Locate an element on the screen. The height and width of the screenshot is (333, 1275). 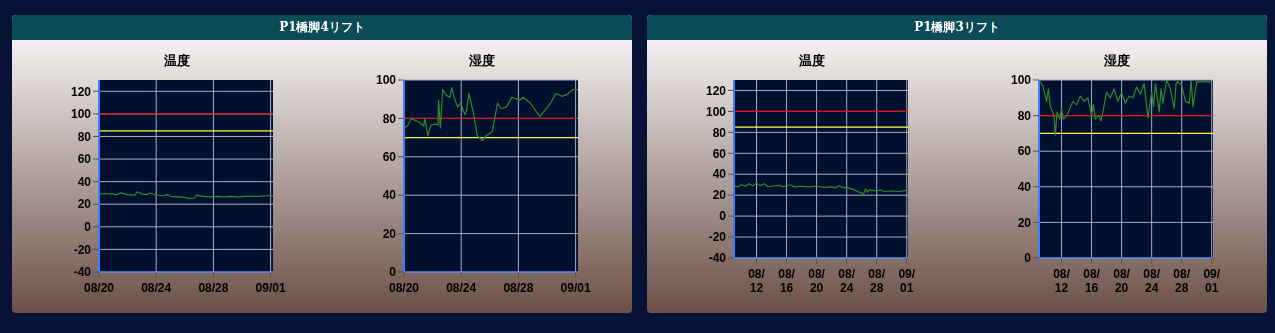
text: P1橋脚3リフト is located at coordinates (957, 27).